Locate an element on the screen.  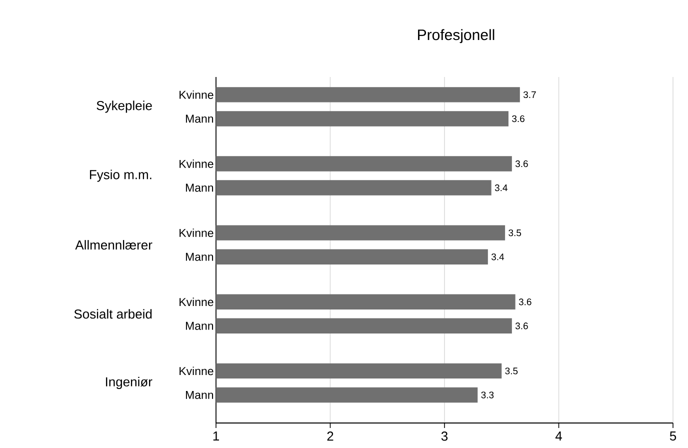
data-label: 3.3 is located at coordinates (487, 395).